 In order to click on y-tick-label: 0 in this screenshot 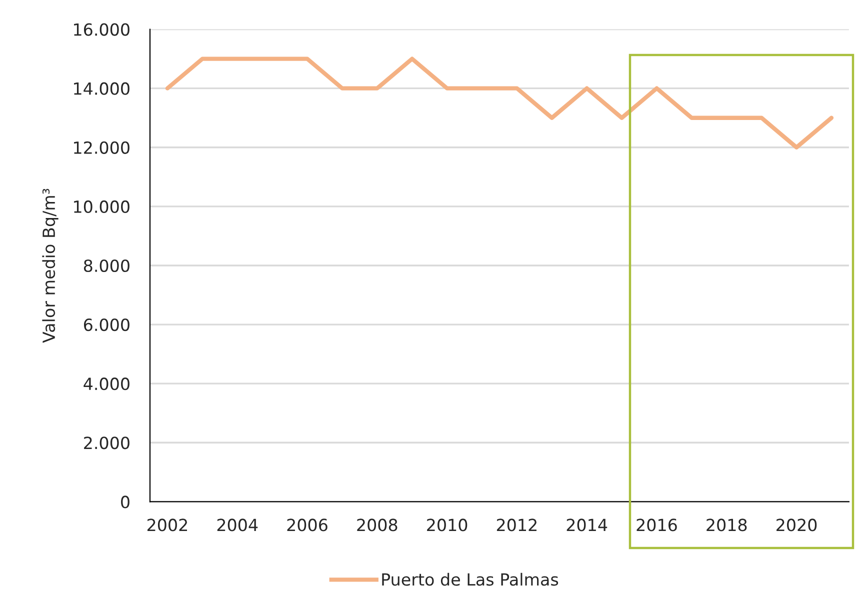, I will do `click(125, 502)`.